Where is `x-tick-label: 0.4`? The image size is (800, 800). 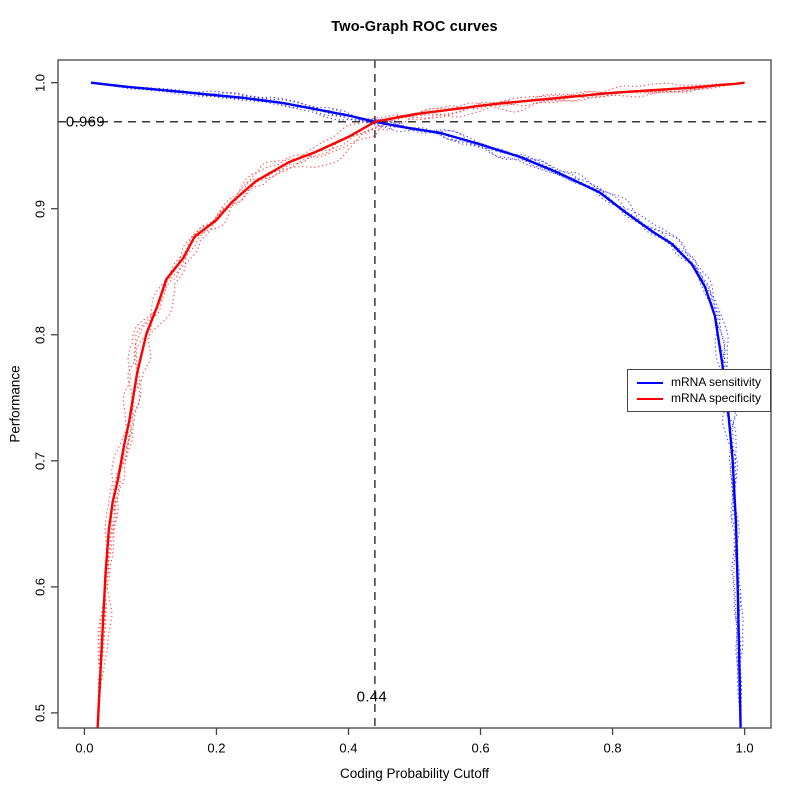
x-tick-label: 0.4 is located at coordinates (348, 748).